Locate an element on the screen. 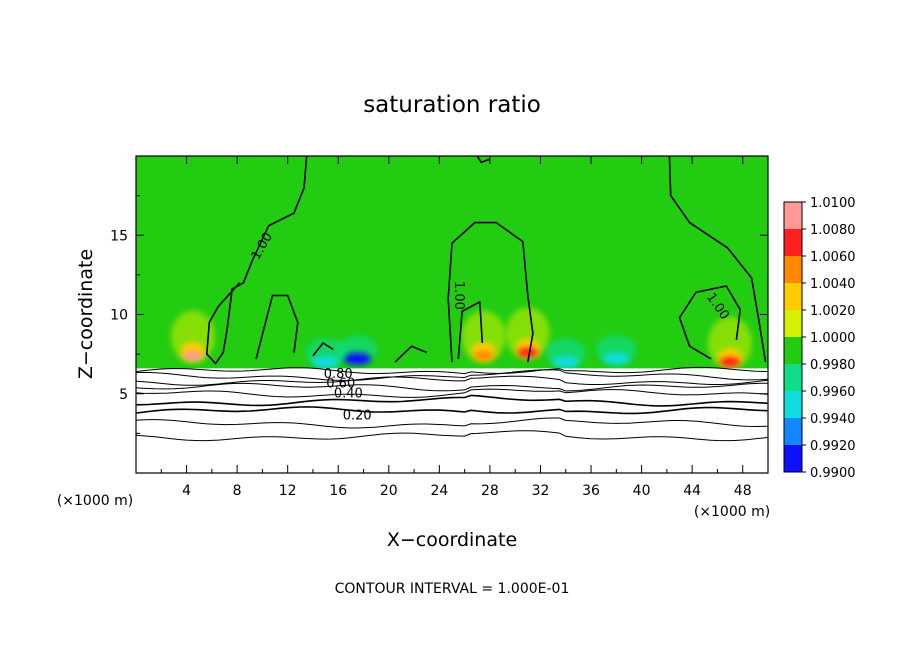  x-tick-label: 12 is located at coordinates (288, 491).